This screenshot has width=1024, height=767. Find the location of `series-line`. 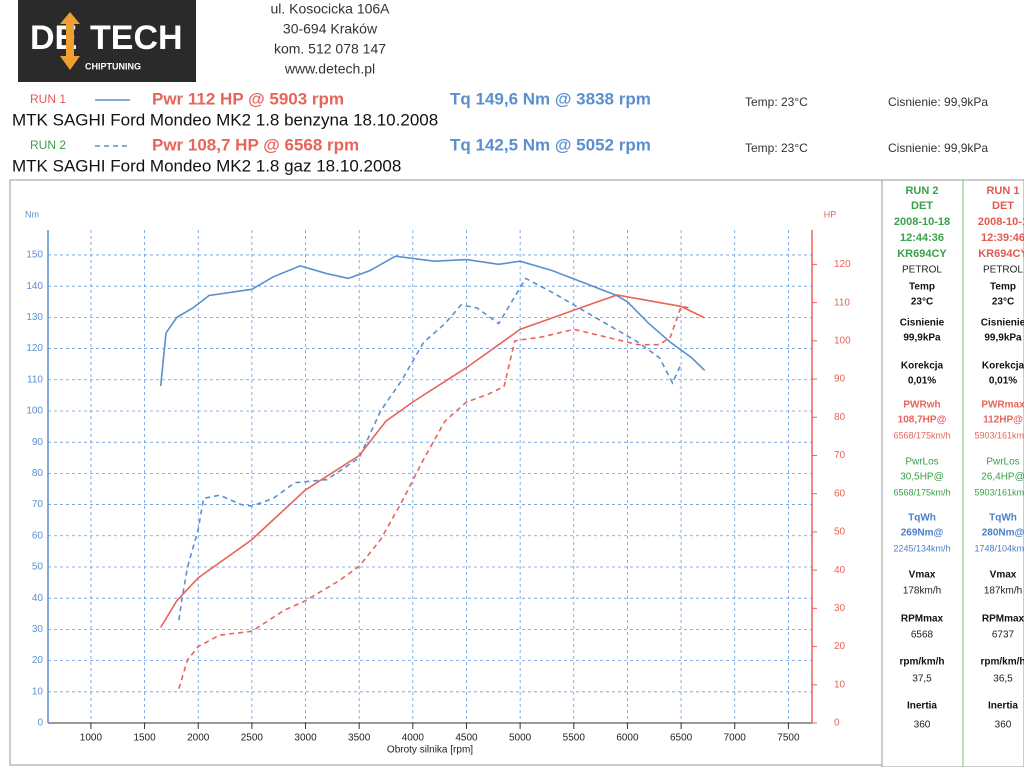

series-line is located at coordinates (432, 321).